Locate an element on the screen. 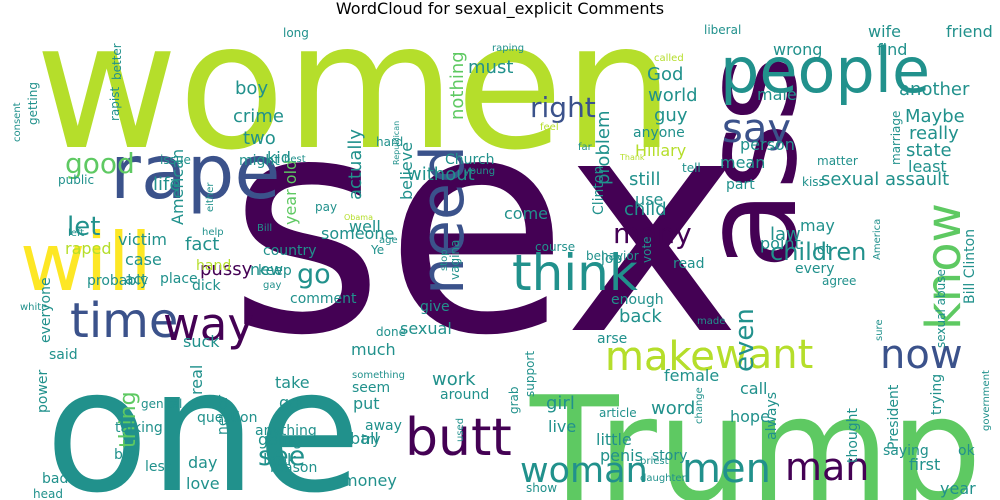  word-church: Church is located at coordinates (470, 160).